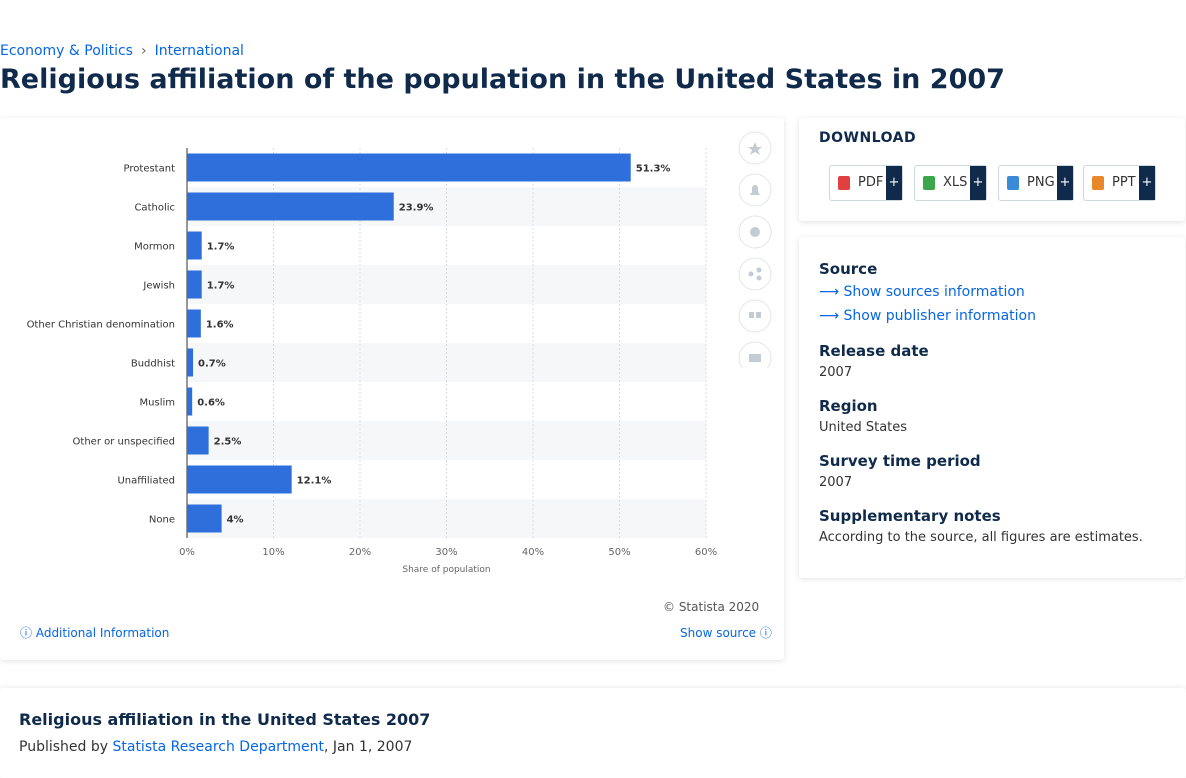 The height and width of the screenshot is (778, 1186). I want to click on additional-info-text: Additional Information, so click(102, 633).